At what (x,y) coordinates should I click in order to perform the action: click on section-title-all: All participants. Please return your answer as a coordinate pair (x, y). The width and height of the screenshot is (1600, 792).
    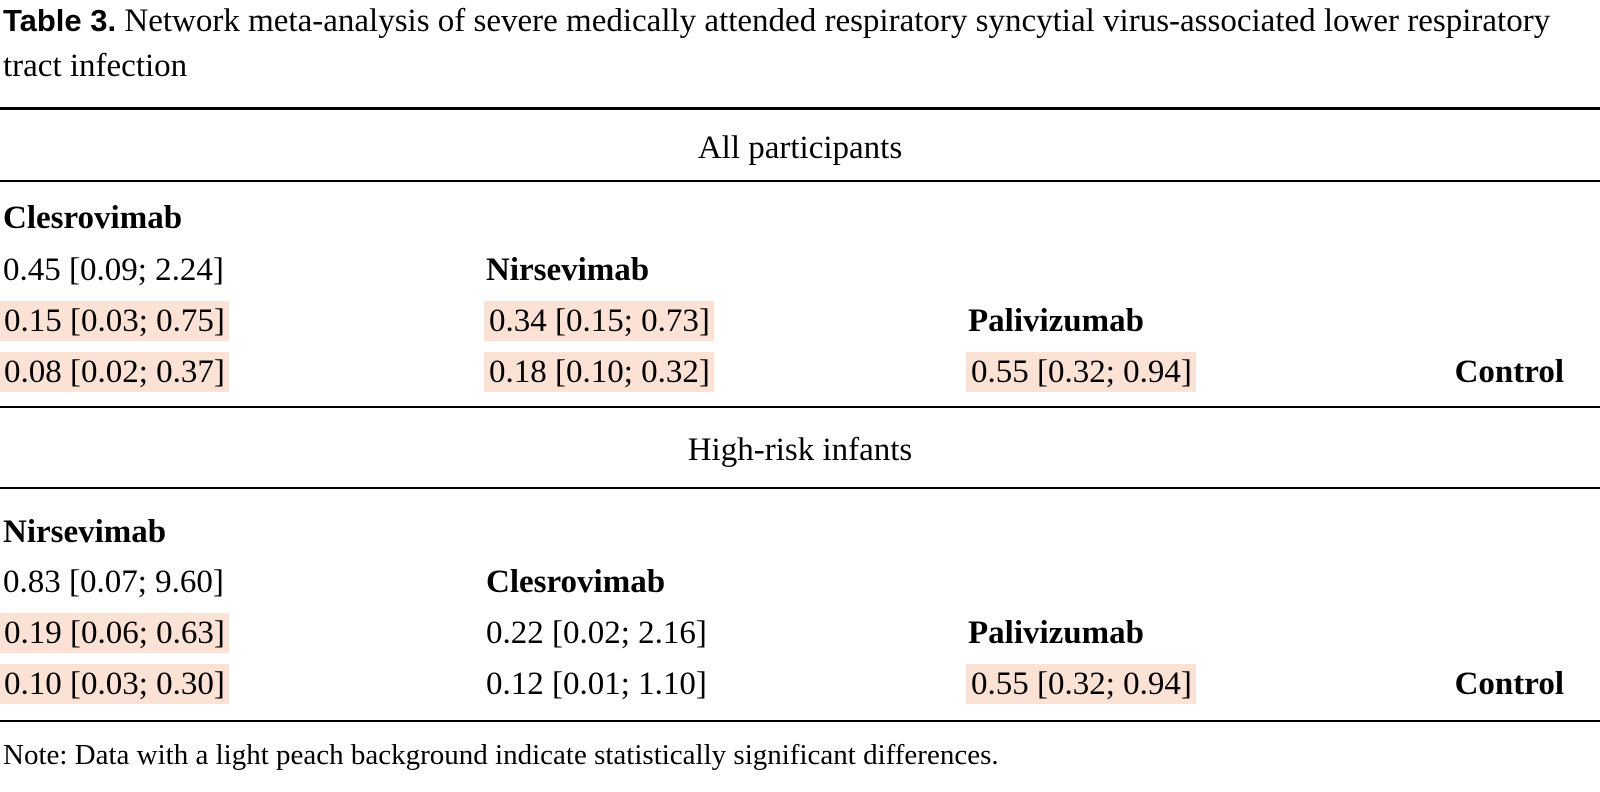
    Looking at the image, I should click on (800, 148).